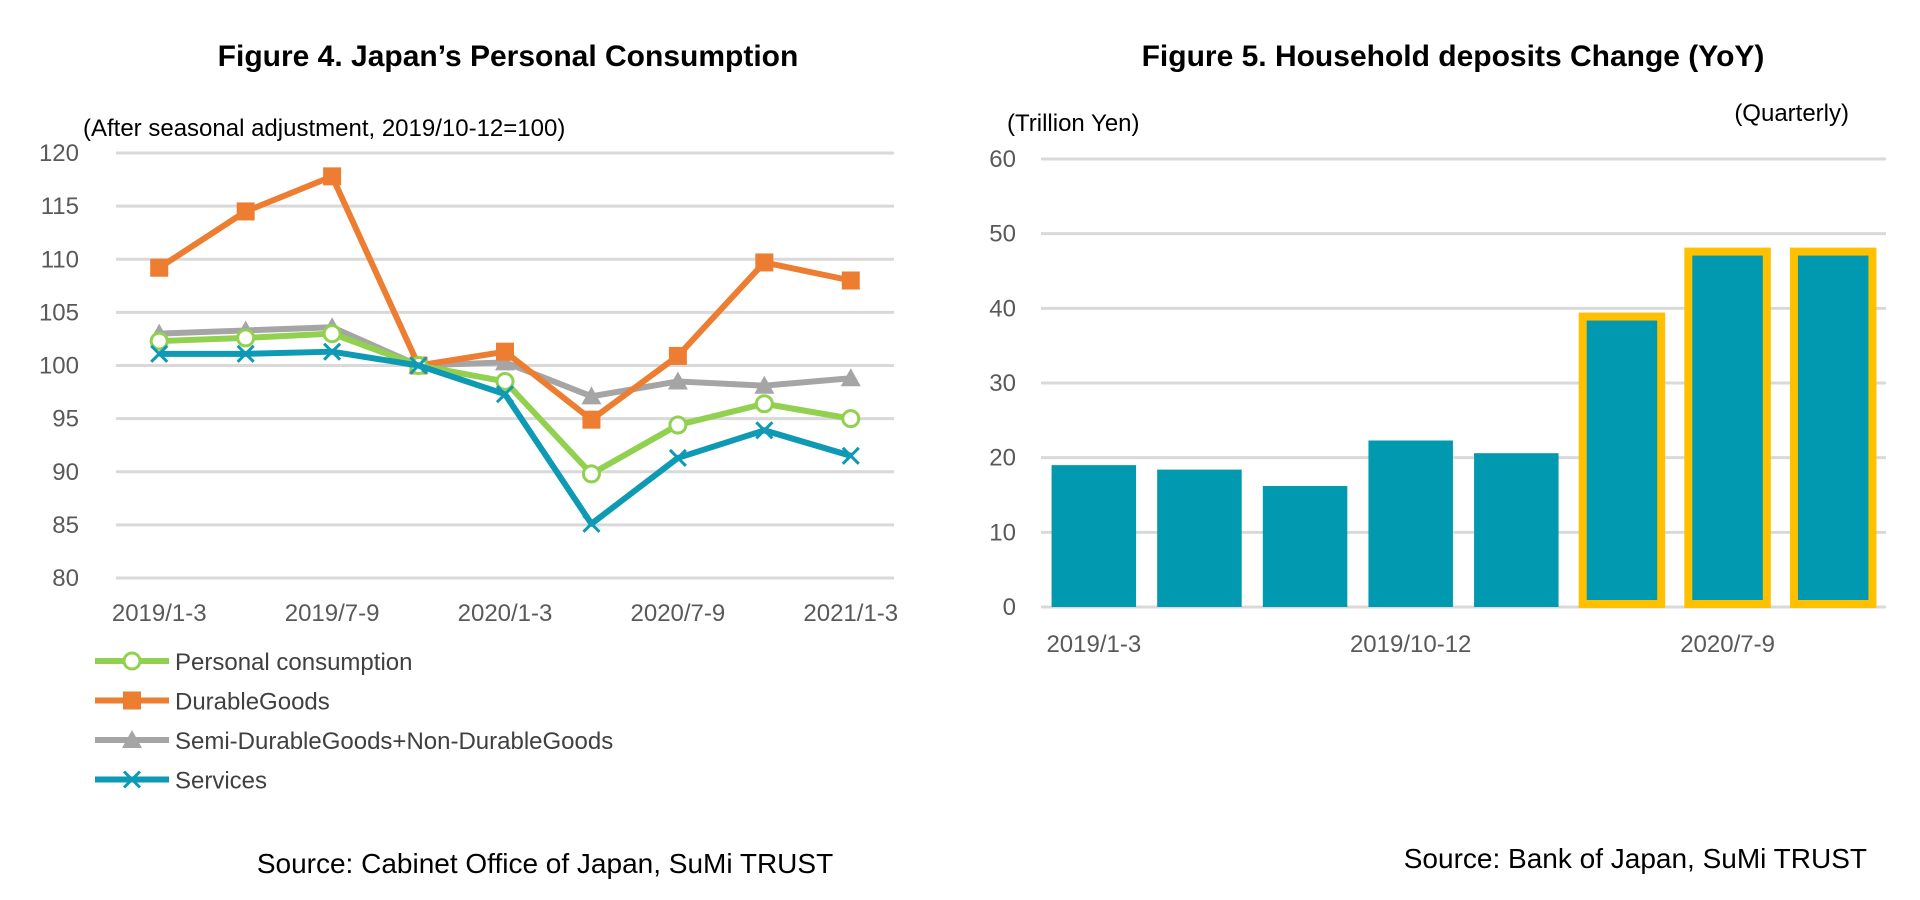 The image size is (1920, 900). I want to click on legend-item: Services, so click(181, 781).